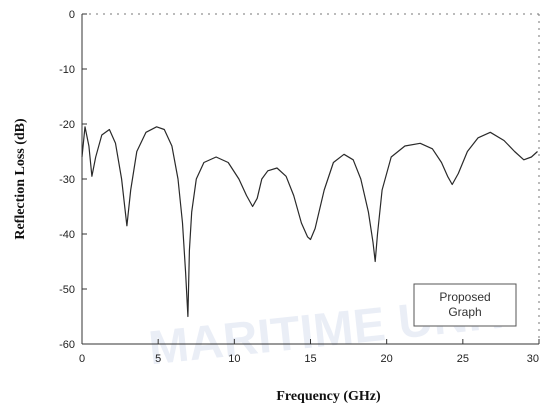  I want to click on y-tick-label: -40, so click(67, 235).